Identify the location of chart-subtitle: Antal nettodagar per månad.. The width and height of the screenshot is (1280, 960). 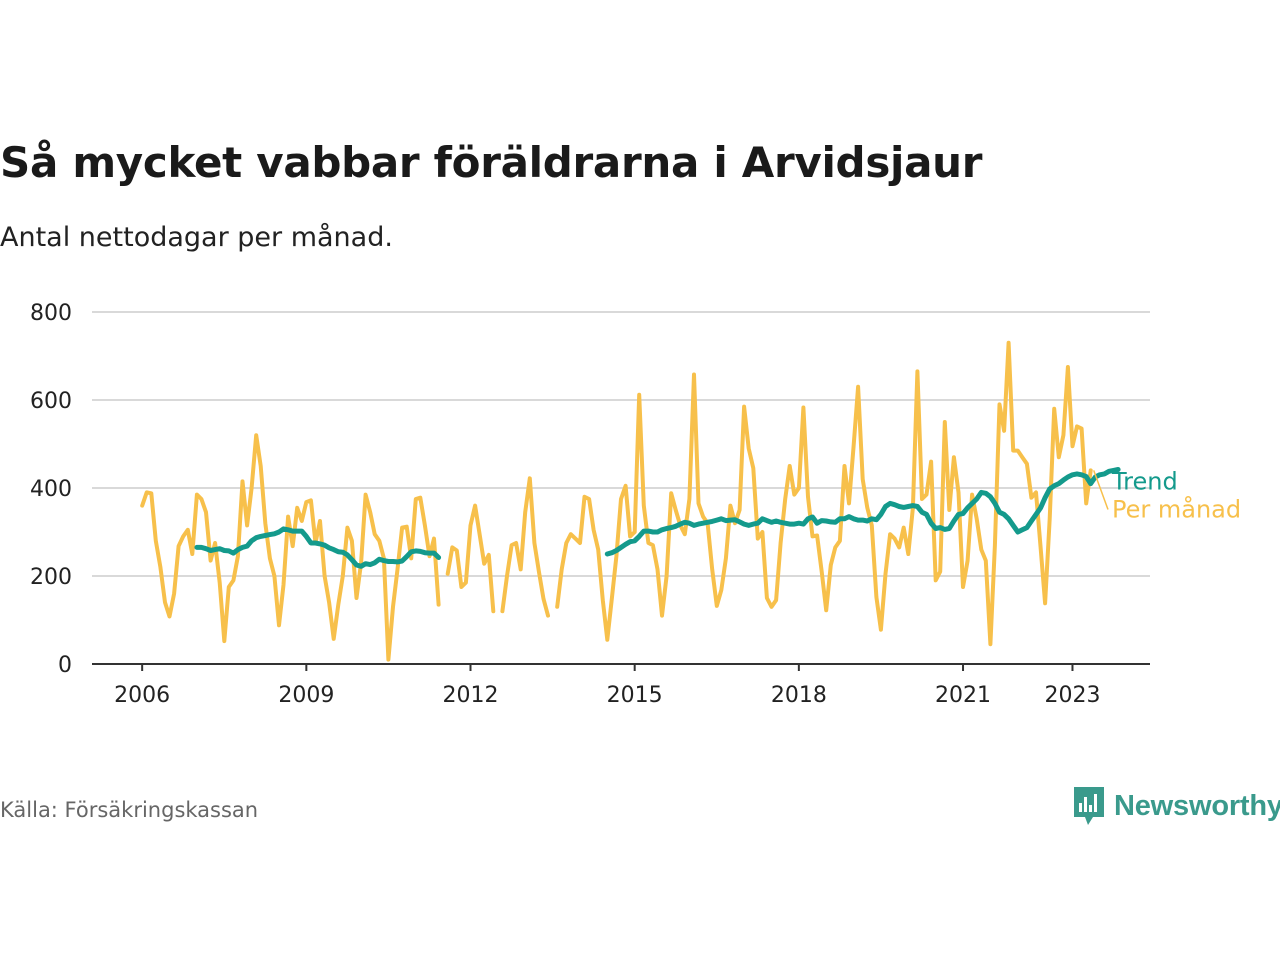
(196, 237).